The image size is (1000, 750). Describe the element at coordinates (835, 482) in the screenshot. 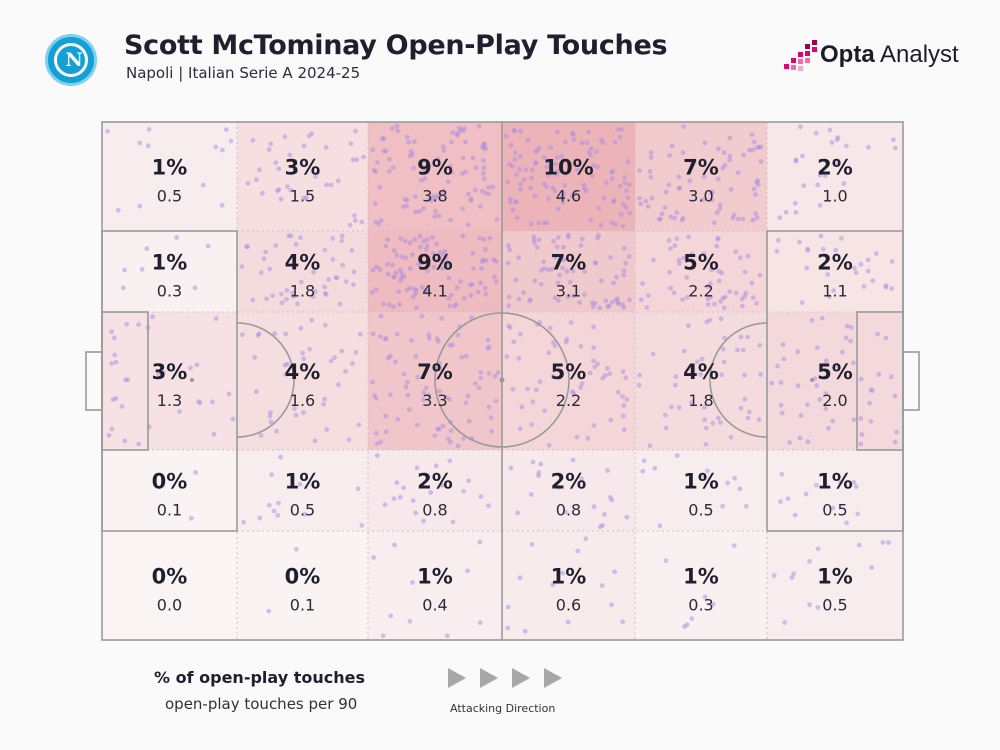

I see `zone-pct-r4-c6: 1%` at that location.